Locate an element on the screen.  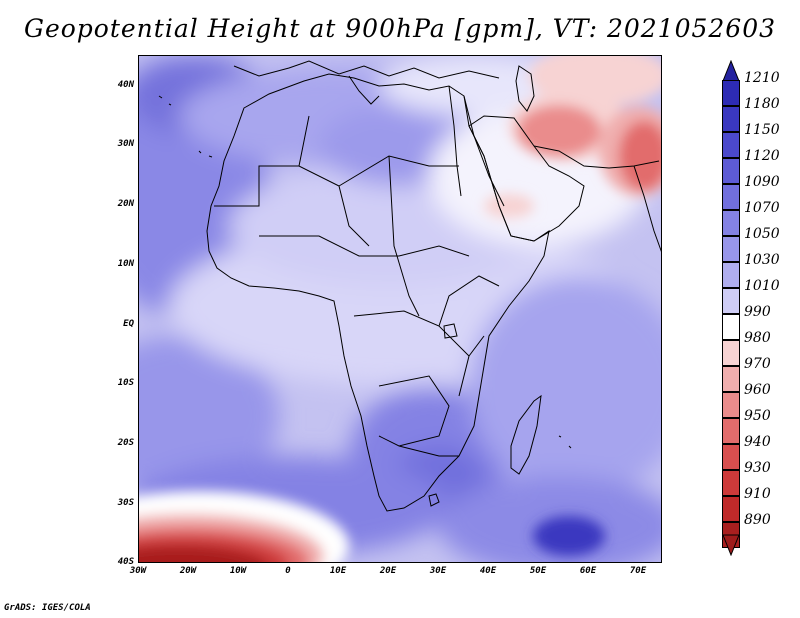
lon-label-30e: 30E is located at coordinates (438, 571).